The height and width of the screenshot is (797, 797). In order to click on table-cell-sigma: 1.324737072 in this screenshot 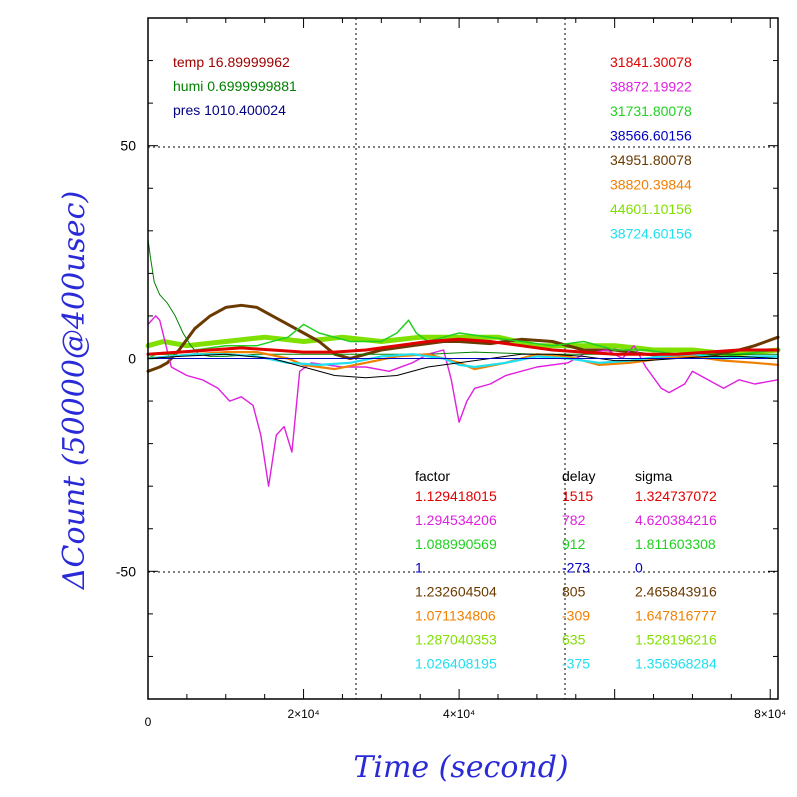, I will do `click(676, 496)`.